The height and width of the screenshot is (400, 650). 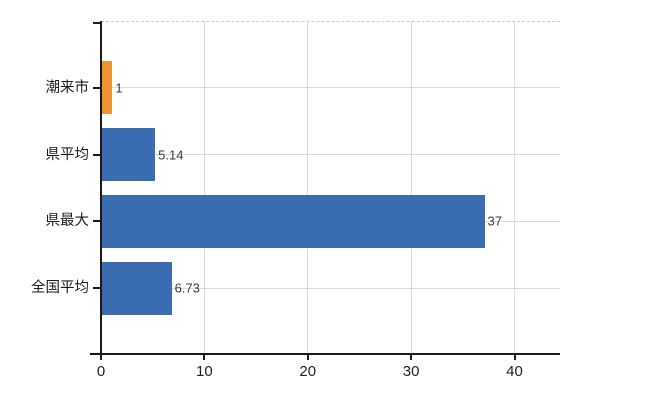 I want to click on plot-top-border, so click(x=330, y=21).